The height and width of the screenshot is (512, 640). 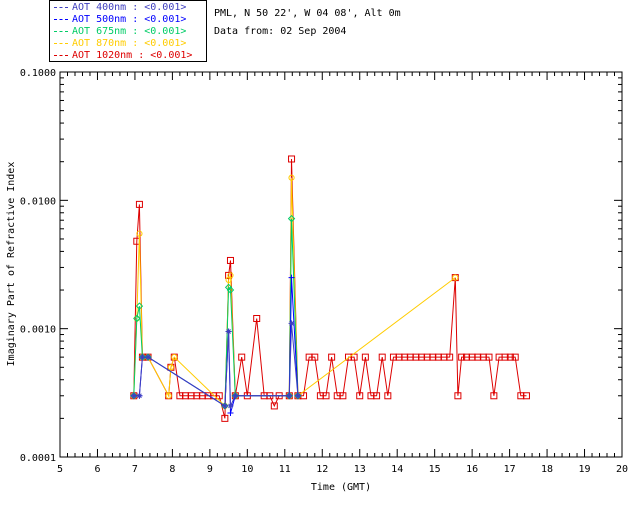 What do you see at coordinates (585, 469) in the screenshot?
I see `x-tick-label: 19` at bounding box center [585, 469].